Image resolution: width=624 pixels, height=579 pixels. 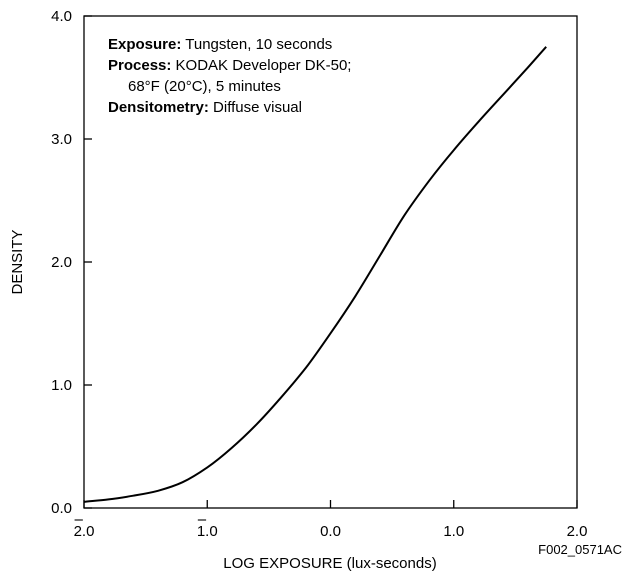 I want to click on y-axis-title: DENSITY, so click(x=17, y=261).